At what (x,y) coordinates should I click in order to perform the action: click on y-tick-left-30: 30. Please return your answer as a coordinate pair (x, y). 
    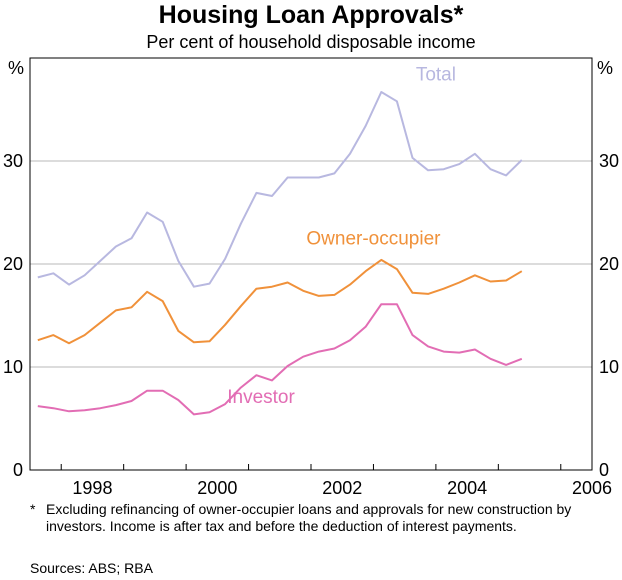
    Looking at the image, I should click on (13, 161).